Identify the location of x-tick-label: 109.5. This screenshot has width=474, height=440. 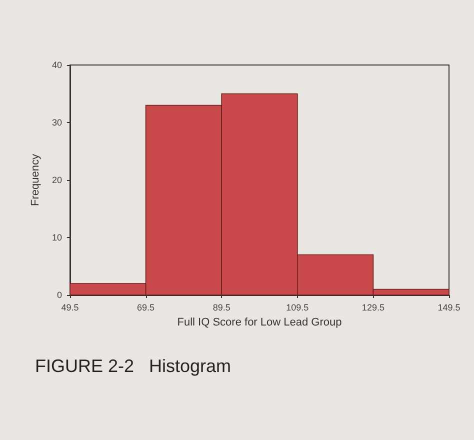
(297, 307).